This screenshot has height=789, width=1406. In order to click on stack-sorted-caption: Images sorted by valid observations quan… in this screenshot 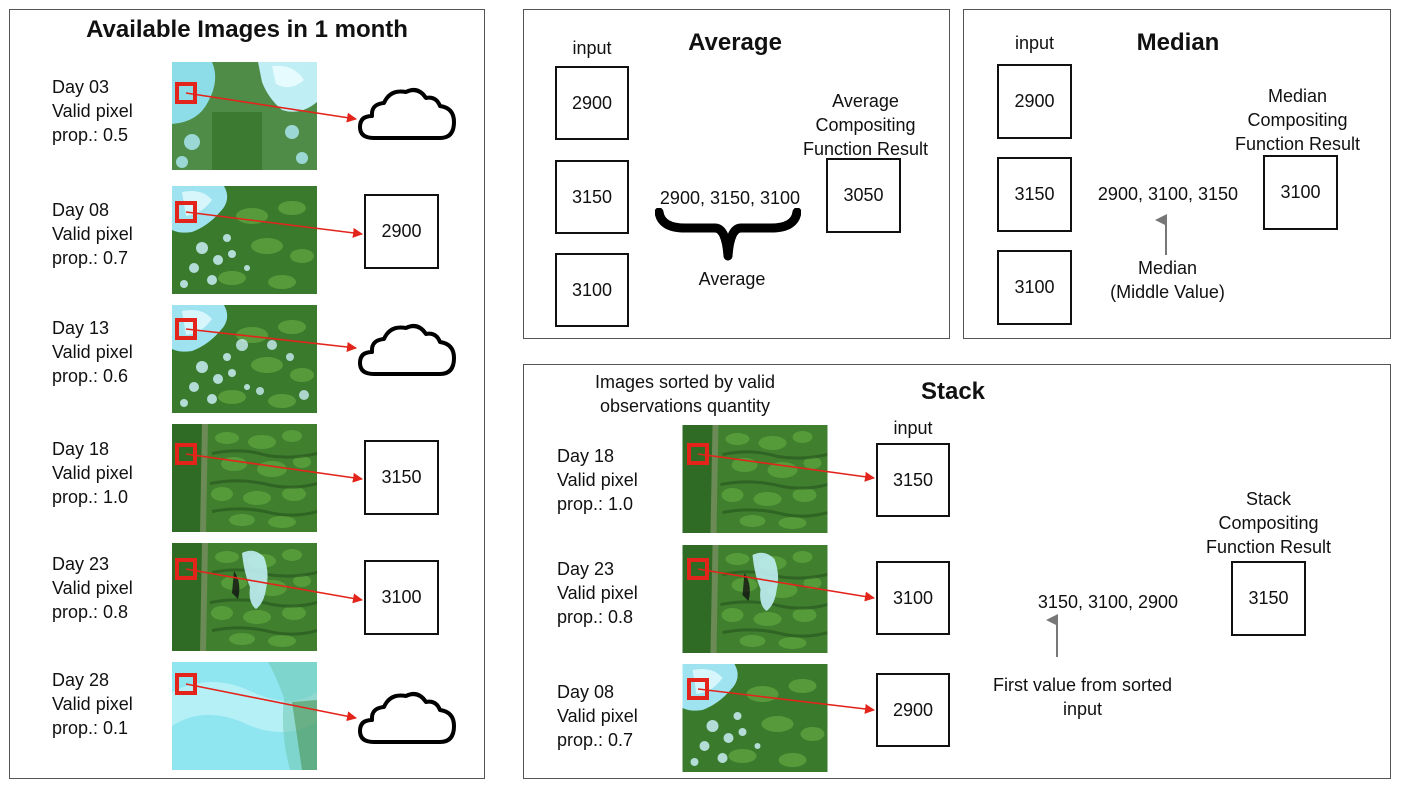, I will do `click(685, 394)`.